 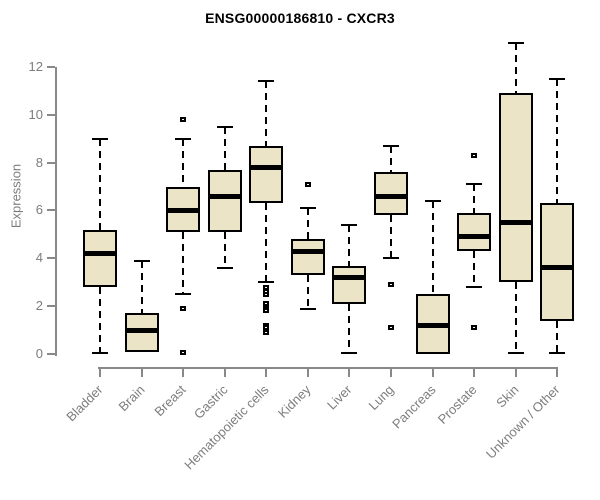 I want to click on chart-title: ENSG00000186810 - CXCR3, so click(x=300, y=18).